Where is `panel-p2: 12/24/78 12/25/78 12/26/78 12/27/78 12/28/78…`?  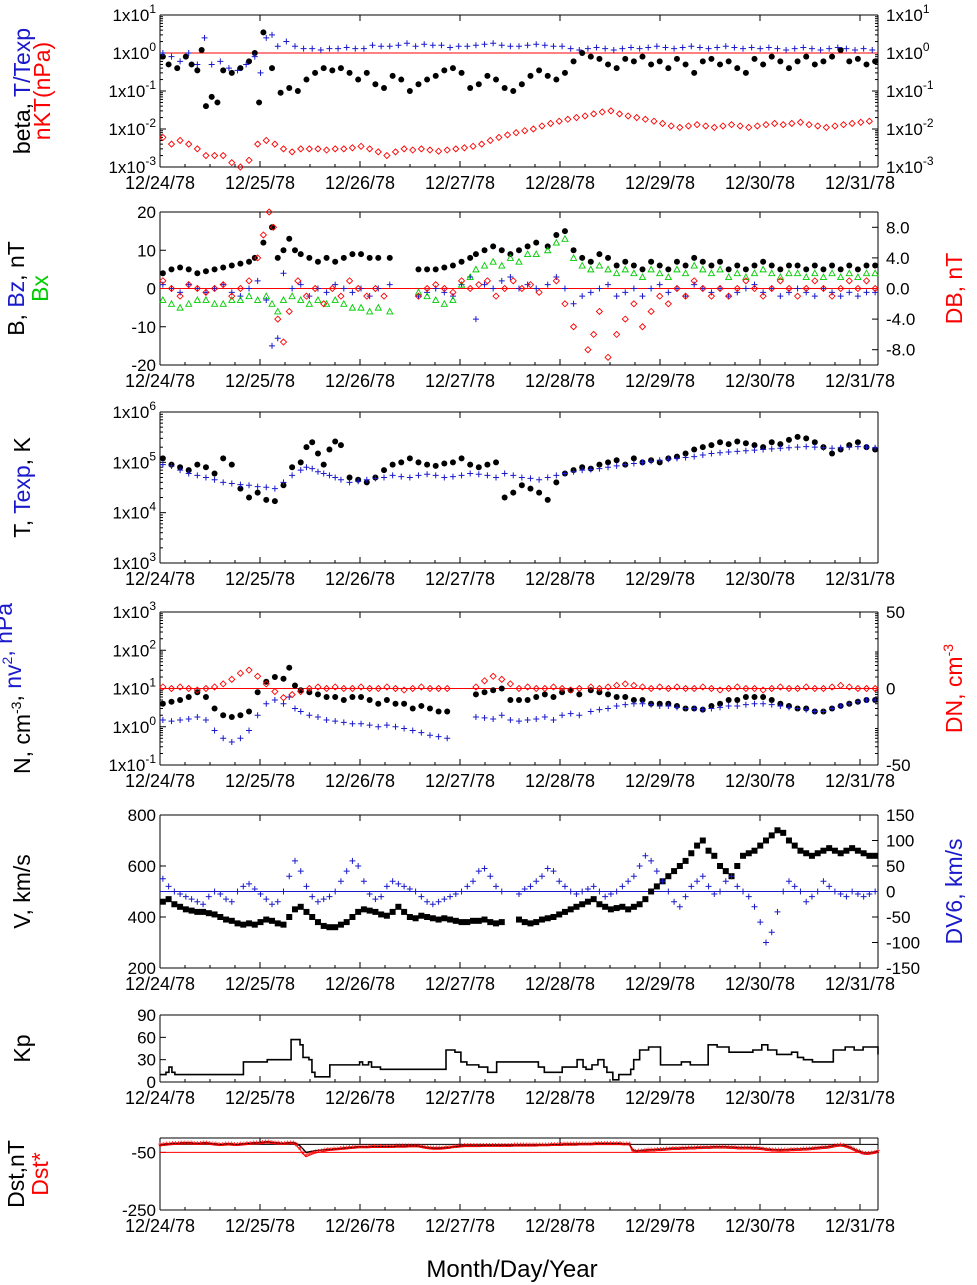
panel-p2: 12/24/78 12/25/78 12/26/78 12/27/78 12/28/78… is located at coordinates (485, 297).